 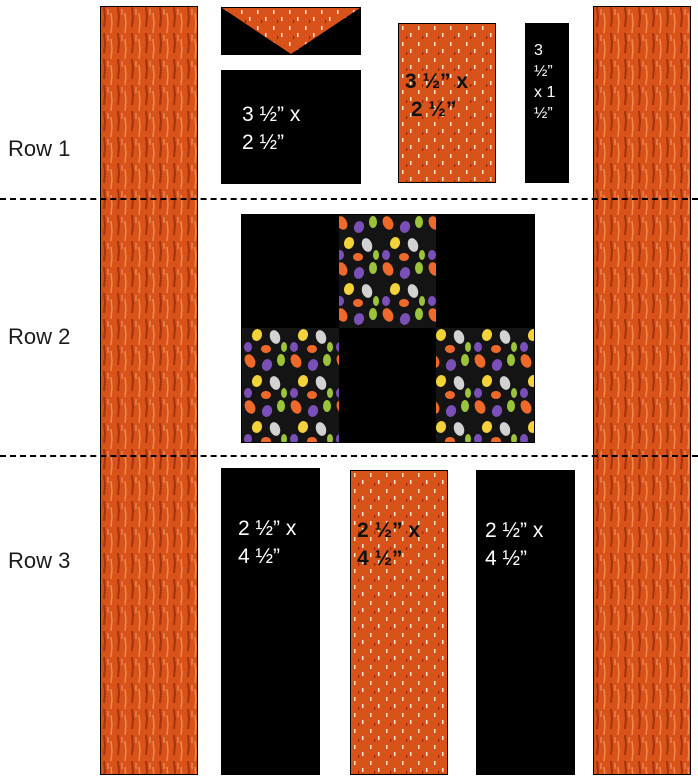 What do you see at coordinates (39, 336) in the screenshot?
I see `row-2-label: Row 2` at bounding box center [39, 336].